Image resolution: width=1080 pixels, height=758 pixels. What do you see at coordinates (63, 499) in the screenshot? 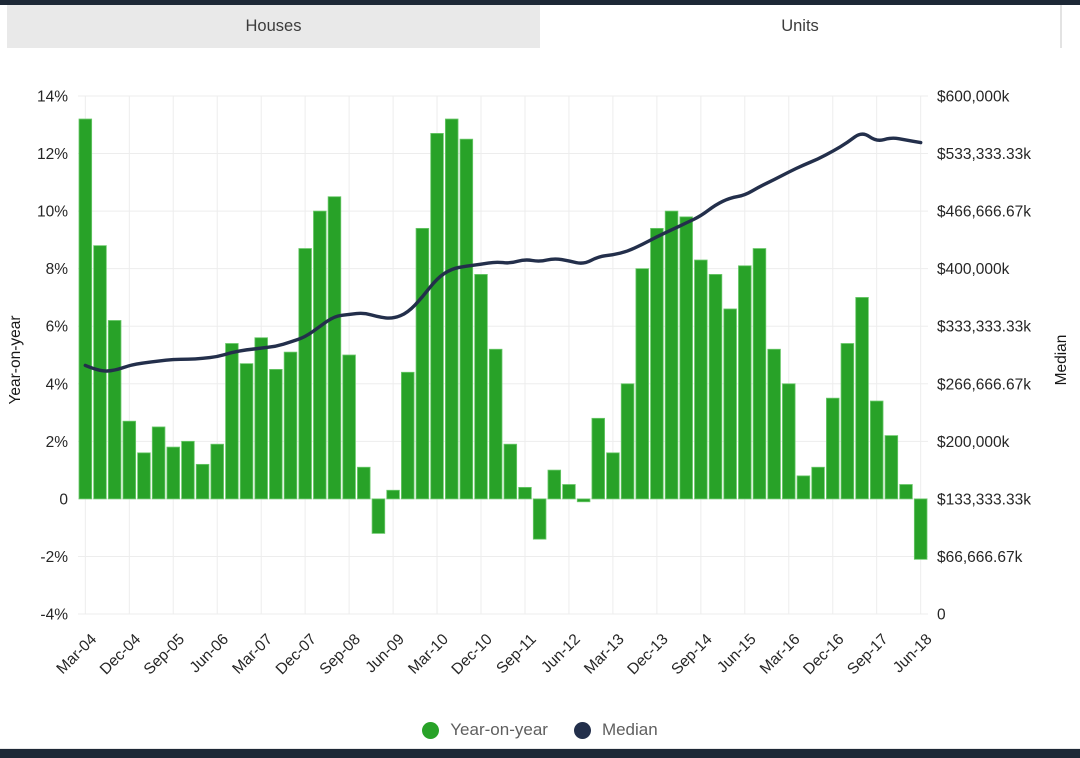
I see `left-tick-label: 0` at bounding box center [63, 499].